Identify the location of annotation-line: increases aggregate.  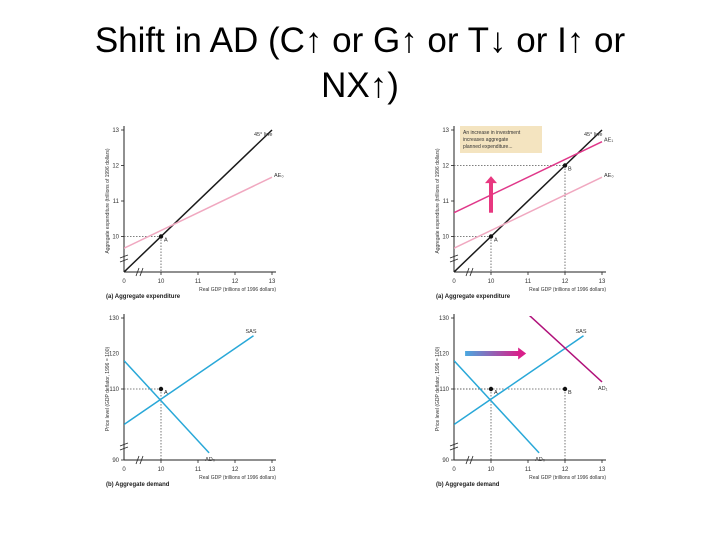
(486, 140).